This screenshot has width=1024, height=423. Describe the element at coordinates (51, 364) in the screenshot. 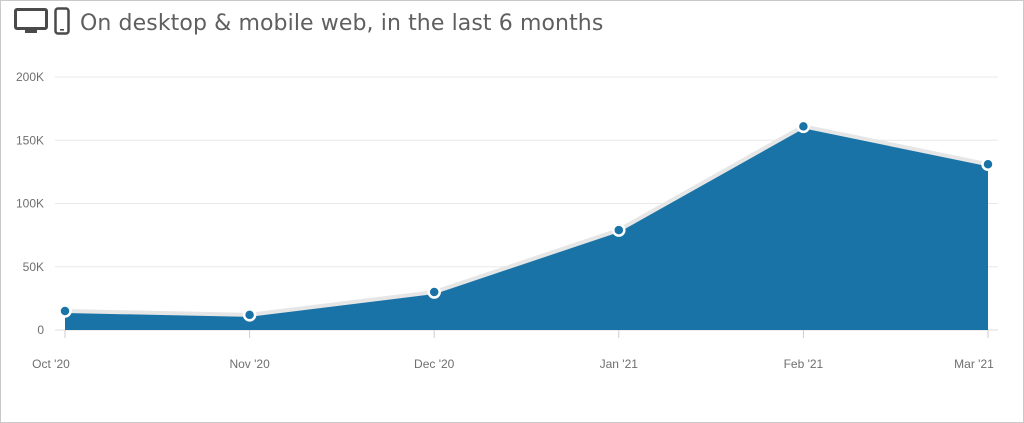

I see `x-tick-label: Oct '20` at that location.